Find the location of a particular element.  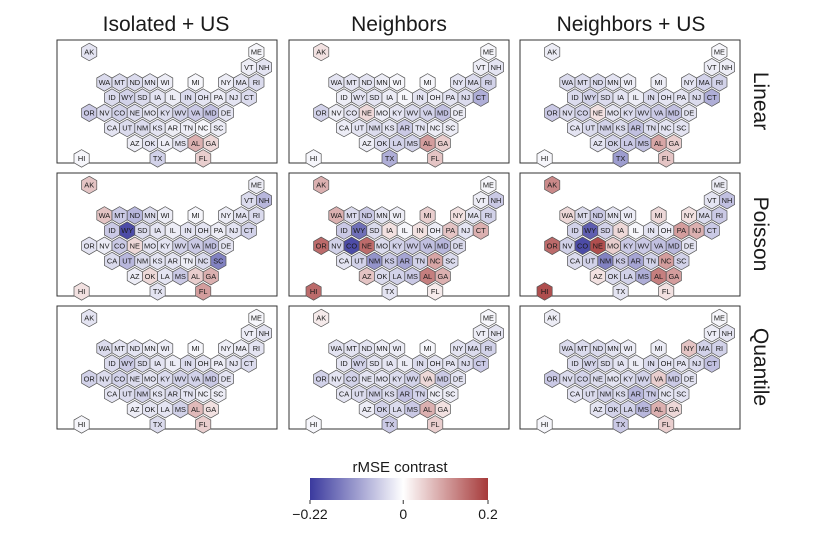

state-hex-in: IN is located at coordinates (420, 363).